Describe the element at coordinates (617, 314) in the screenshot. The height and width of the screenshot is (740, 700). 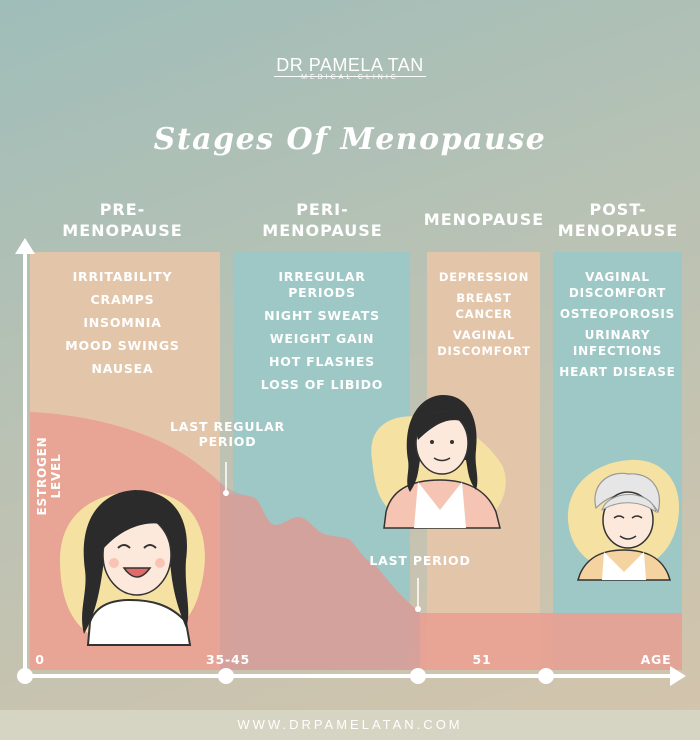
I see `symptom-item: OSTEOPOROSIS` at that location.